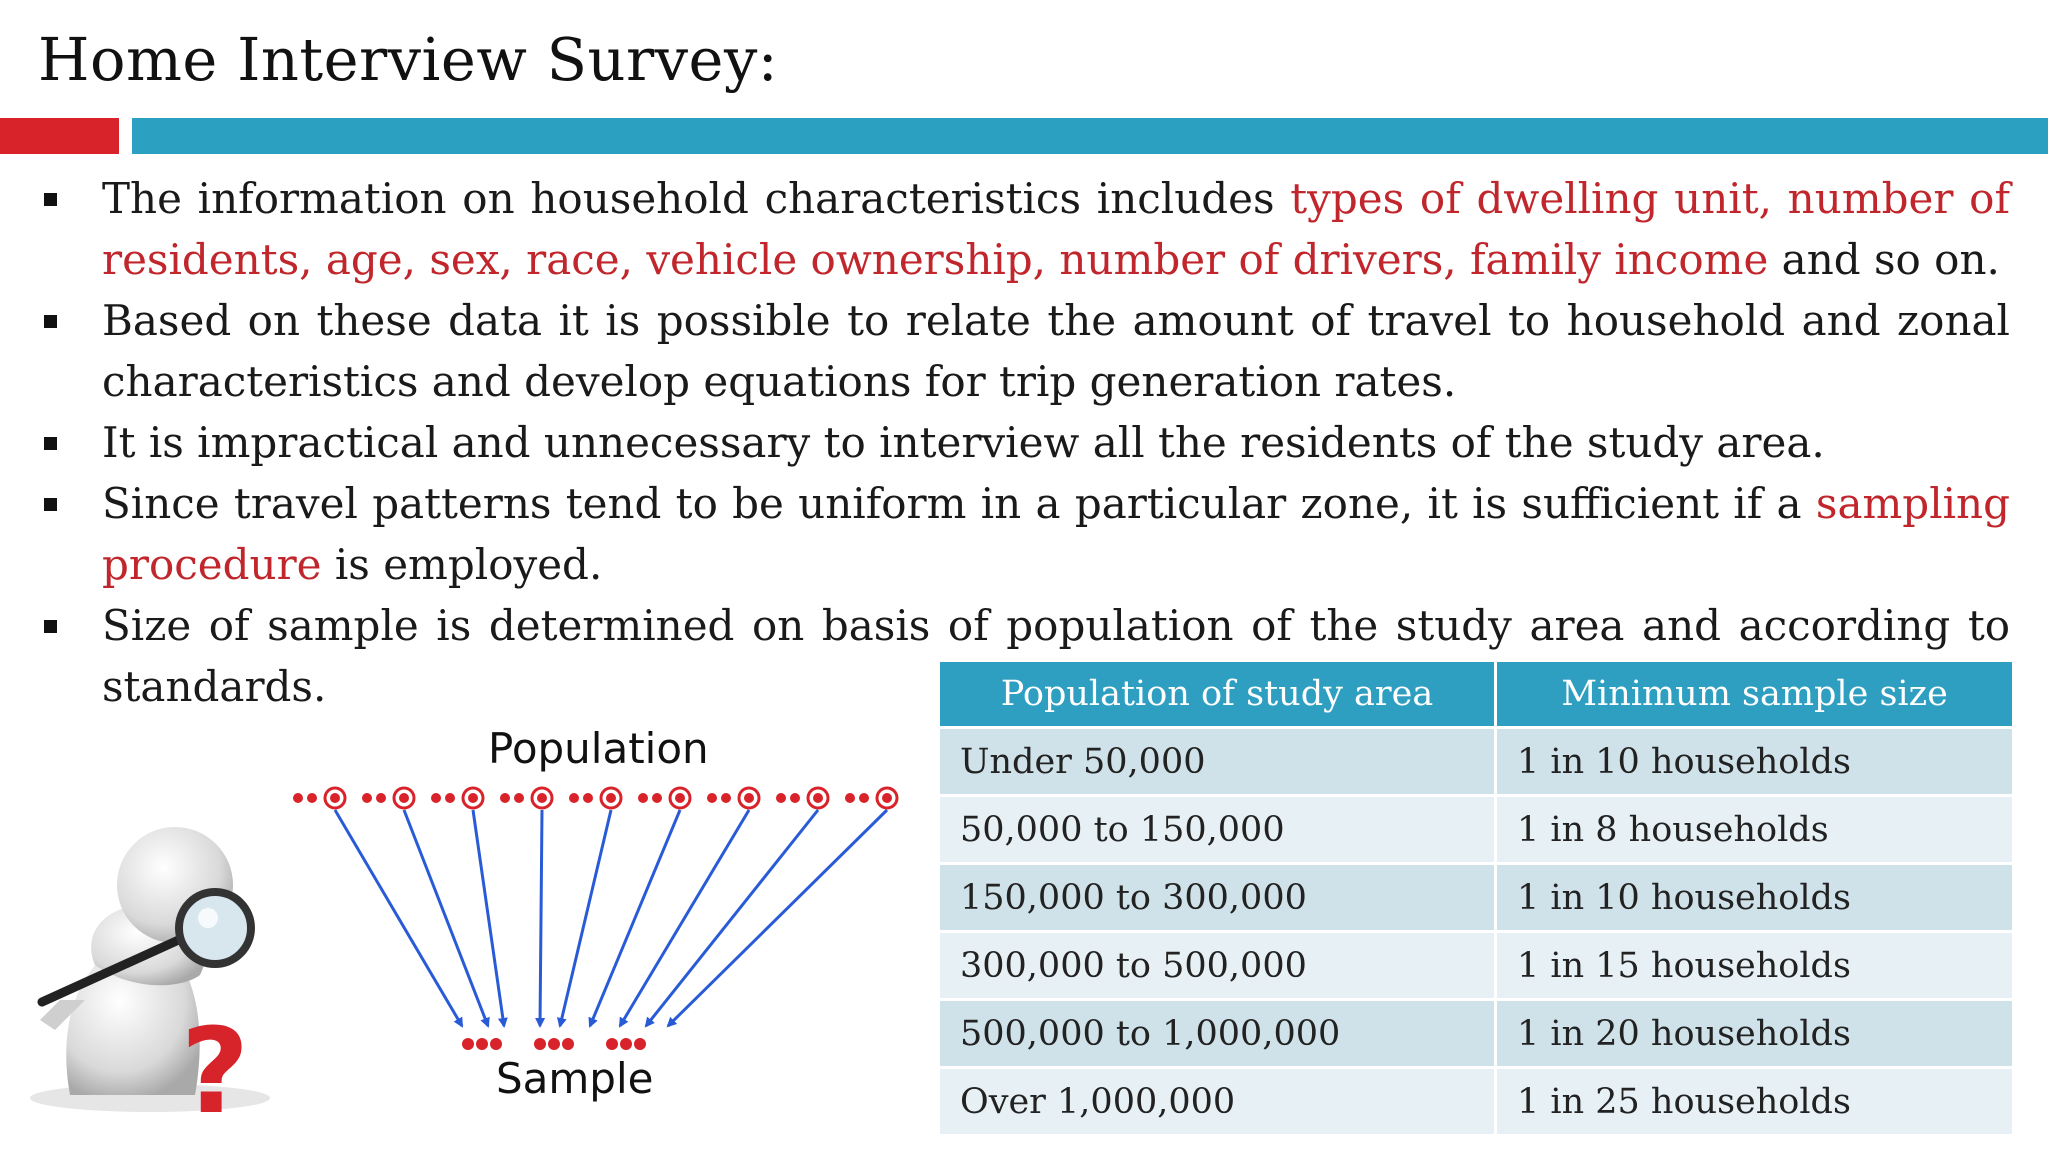  I want to click on table-cell-sample-size: 1 in 25 households, so click(1753, 1100).